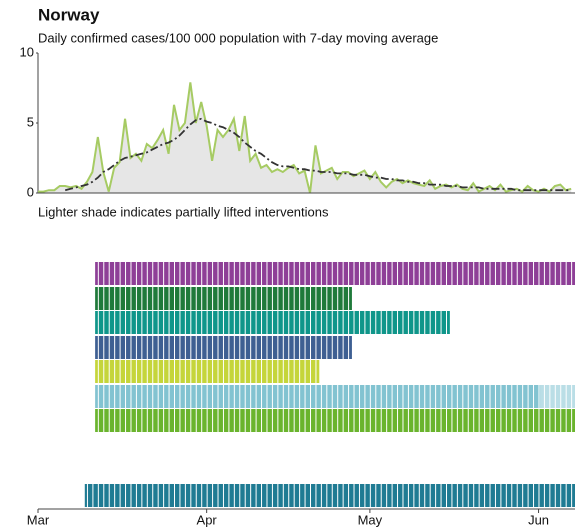 The width and height of the screenshot is (575, 528). Describe the element at coordinates (538, 519) in the screenshot. I see `x-tick-label: Jun` at that location.